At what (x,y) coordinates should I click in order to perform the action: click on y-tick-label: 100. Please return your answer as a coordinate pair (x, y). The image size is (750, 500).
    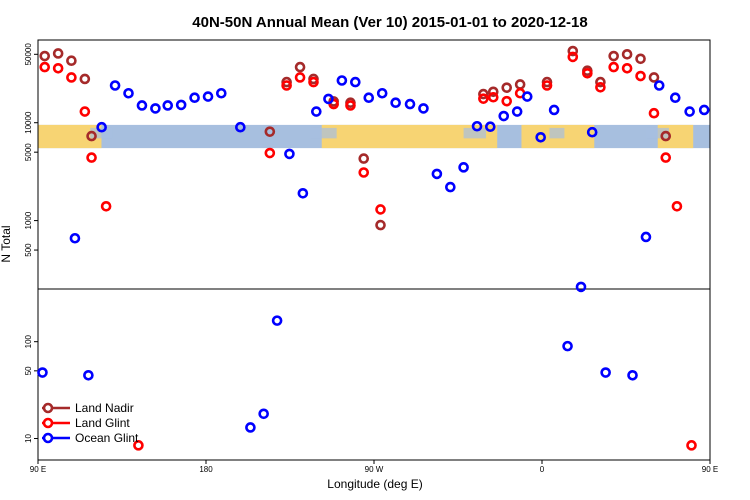
    Looking at the image, I should click on (28, 341).